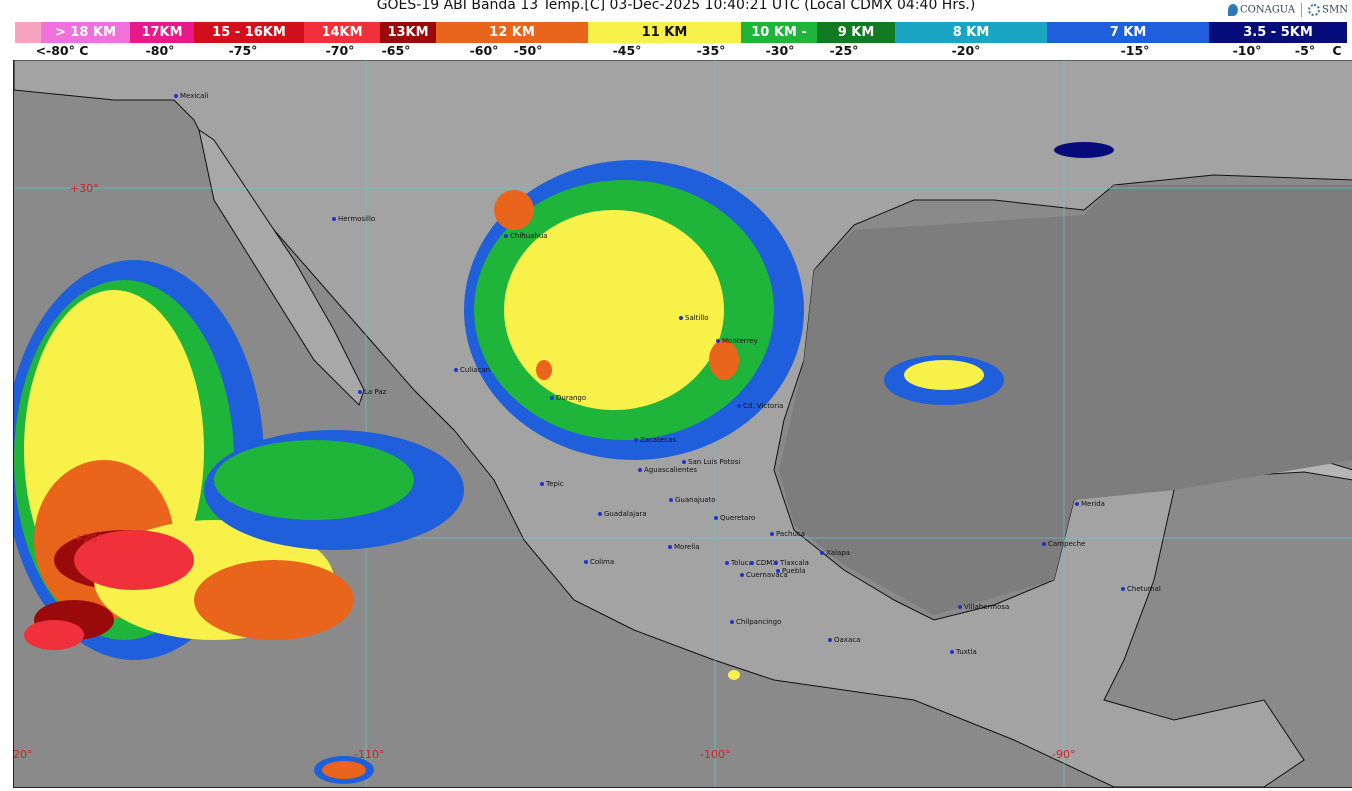 The width and height of the screenshot is (1352, 791). I want to click on city-label: CDMX, so click(763, 563).